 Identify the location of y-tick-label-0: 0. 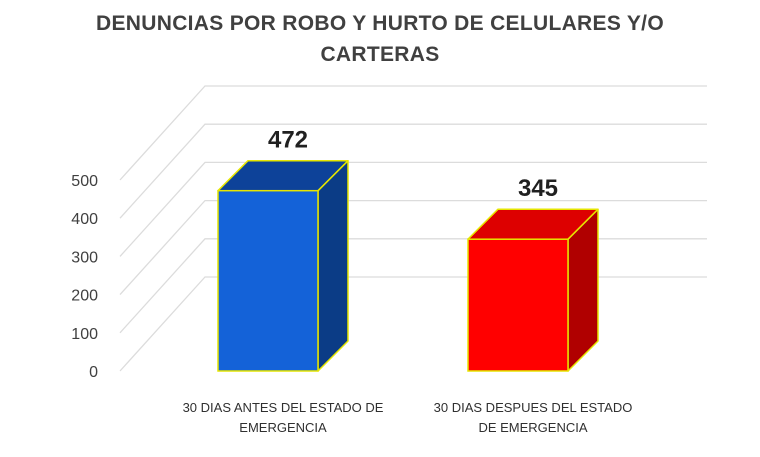
(93, 372).